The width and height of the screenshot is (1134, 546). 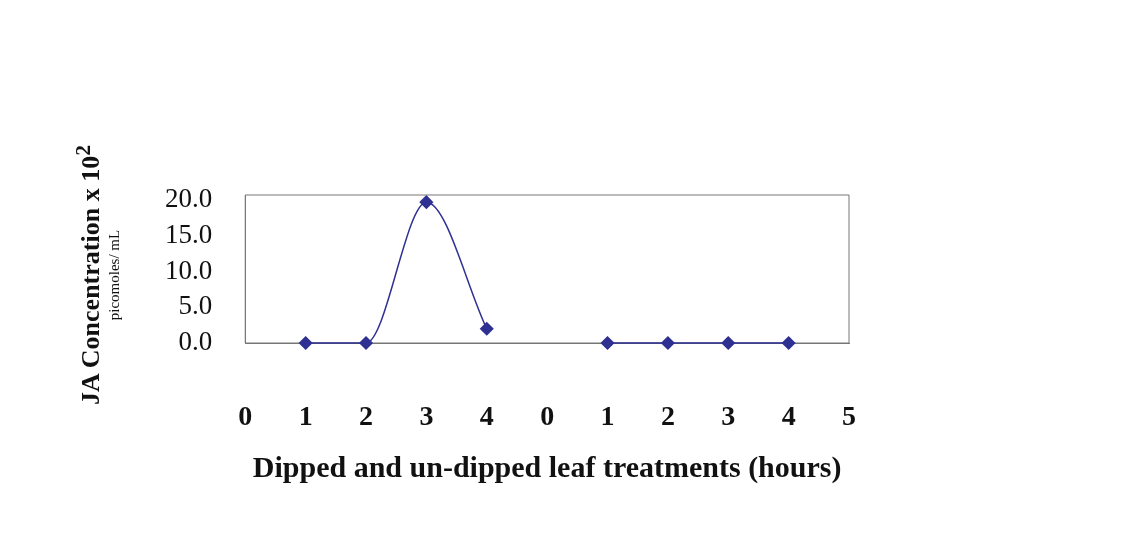 What do you see at coordinates (189, 269) in the screenshot?
I see `y-tick-label: 10.0` at bounding box center [189, 269].